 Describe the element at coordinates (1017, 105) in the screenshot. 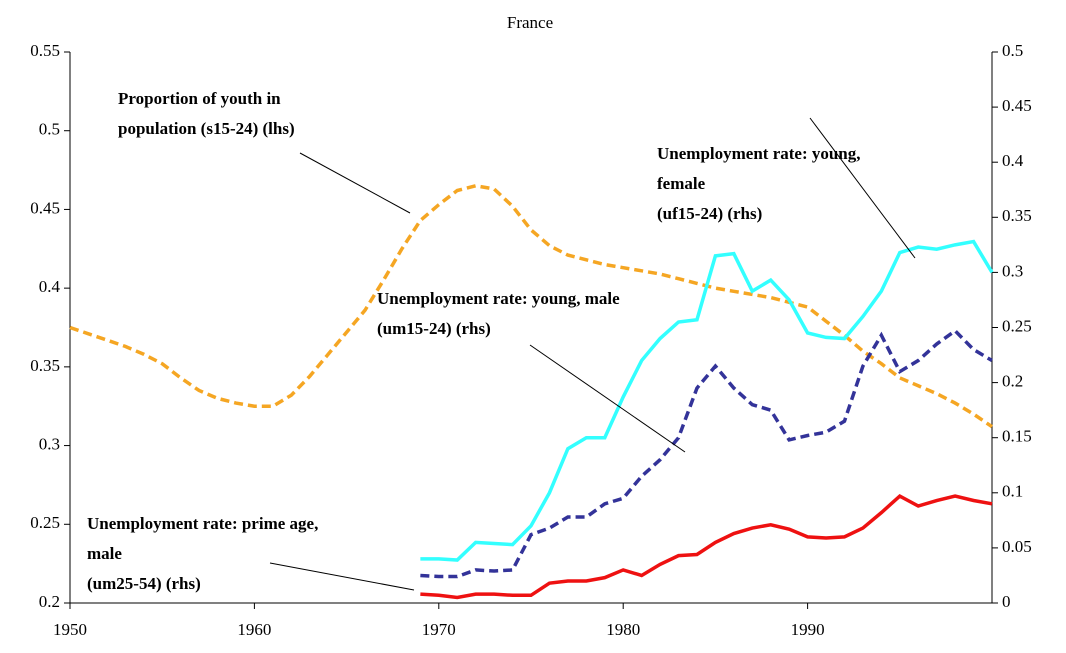

I see `y2-tick-label: 0.45` at that location.